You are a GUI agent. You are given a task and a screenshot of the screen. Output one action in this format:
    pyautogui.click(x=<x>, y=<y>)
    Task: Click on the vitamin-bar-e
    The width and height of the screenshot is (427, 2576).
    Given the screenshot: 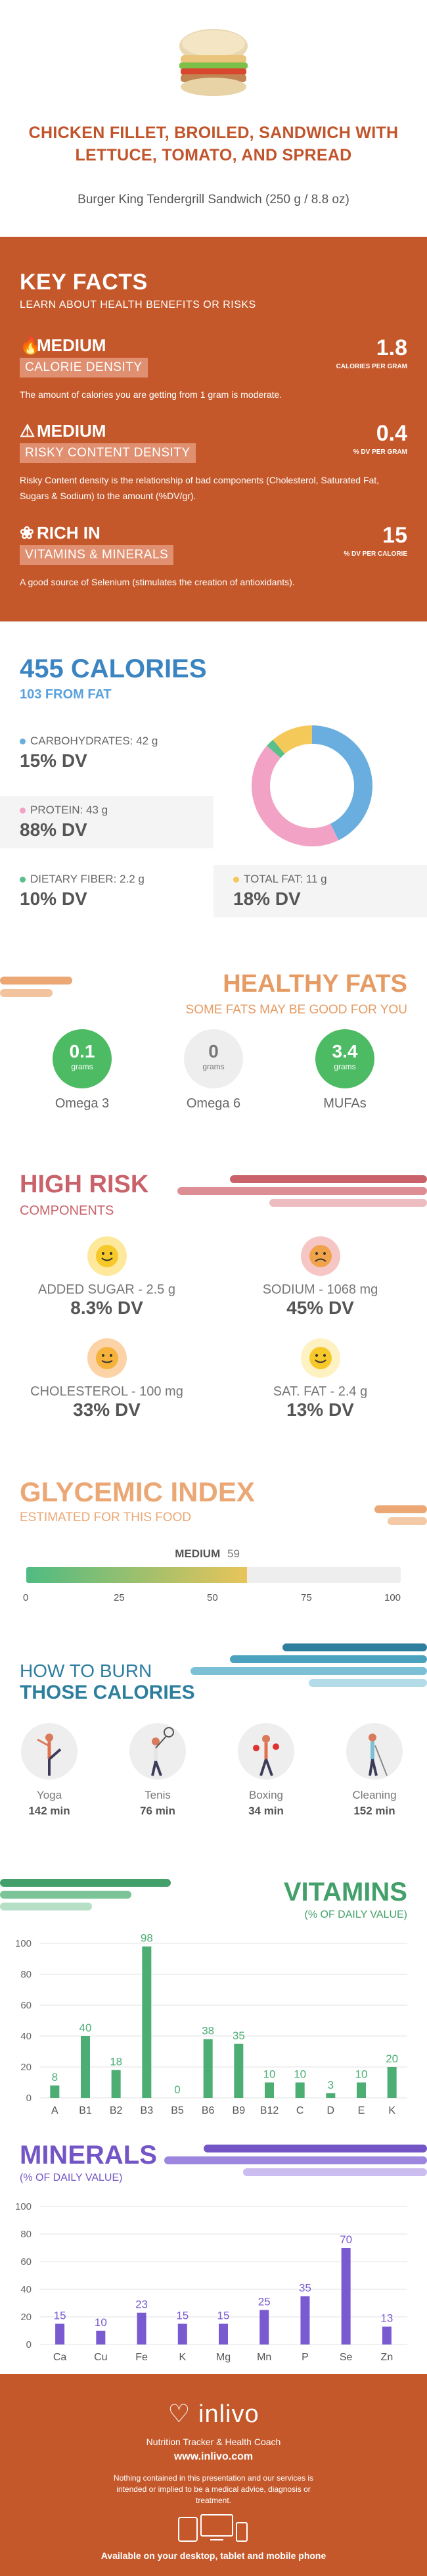 What is the action you would take?
    pyautogui.click(x=361, y=2090)
    